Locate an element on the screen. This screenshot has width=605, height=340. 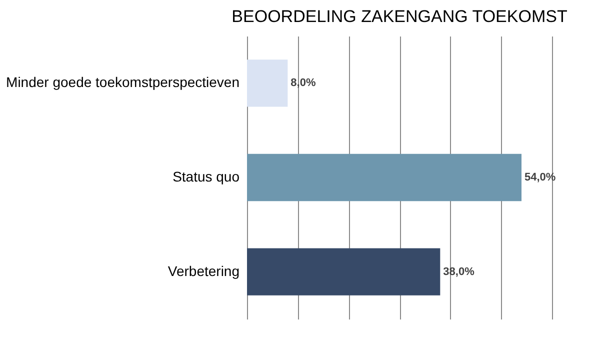
y-tick-label: Minder goede toekomstperspectieven is located at coordinates (123, 82).